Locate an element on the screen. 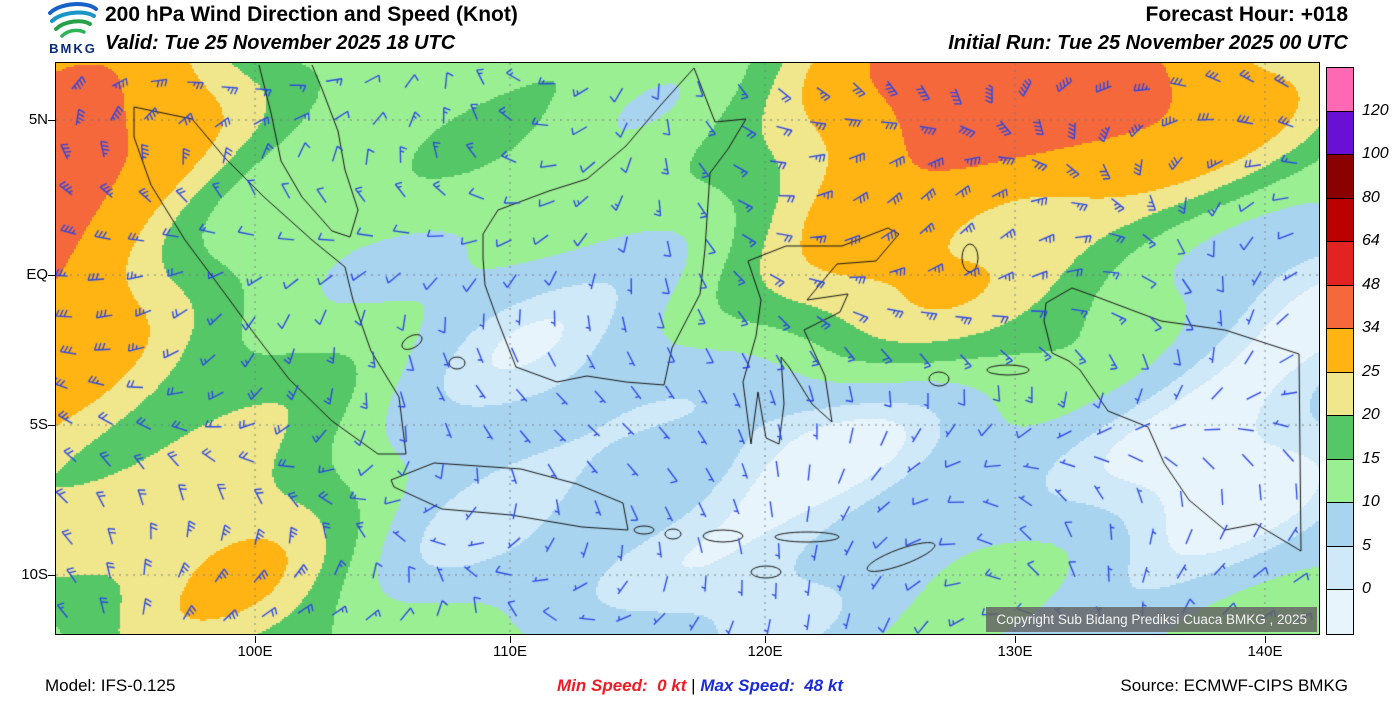 This screenshot has height=709, width=1400. model-label: Model: IFS-0.125 is located at coordinates (110, 685).